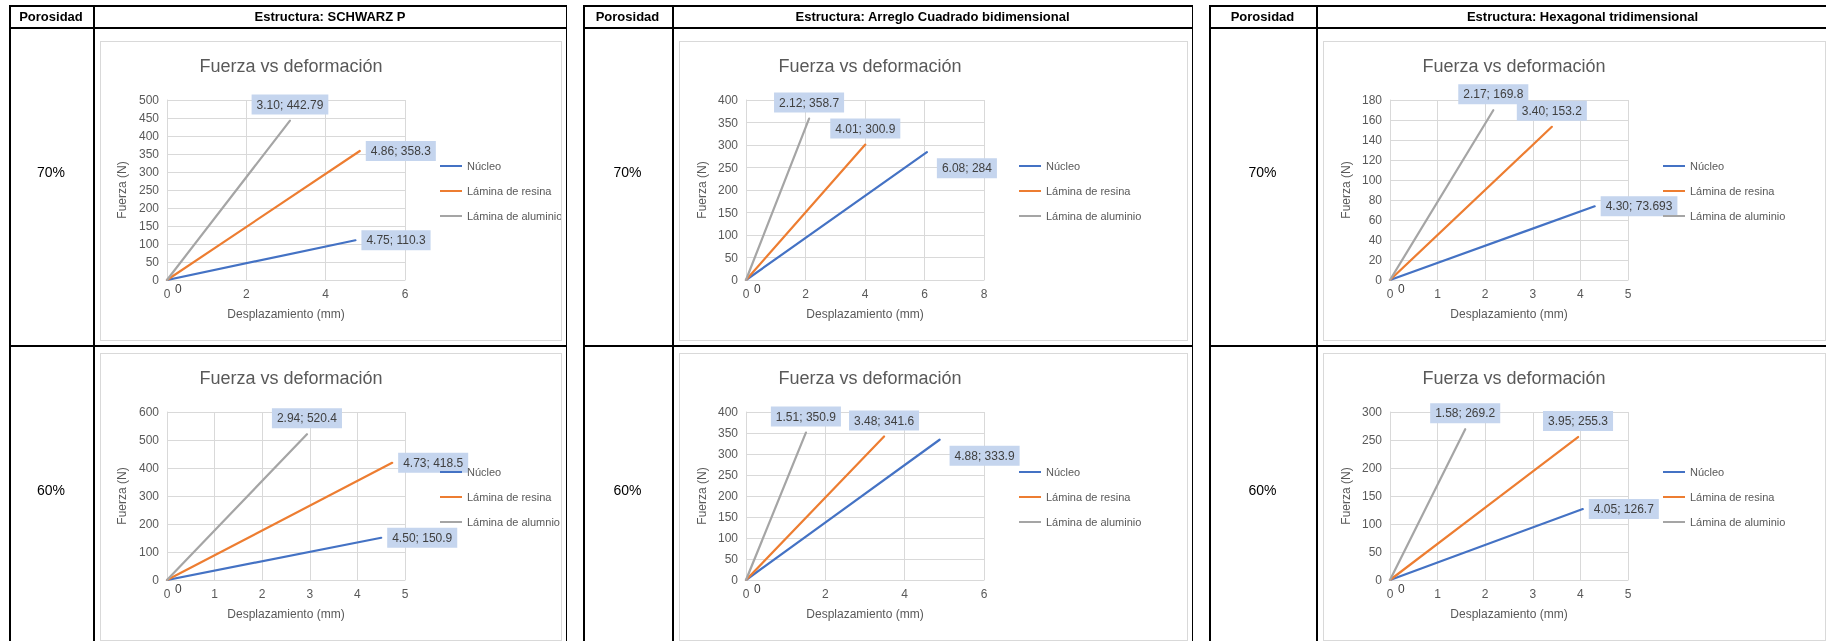 The height and width of the screenshot is (641, 1826). I want to click on data-label: 4.73; 418.5, so click(433, 462).